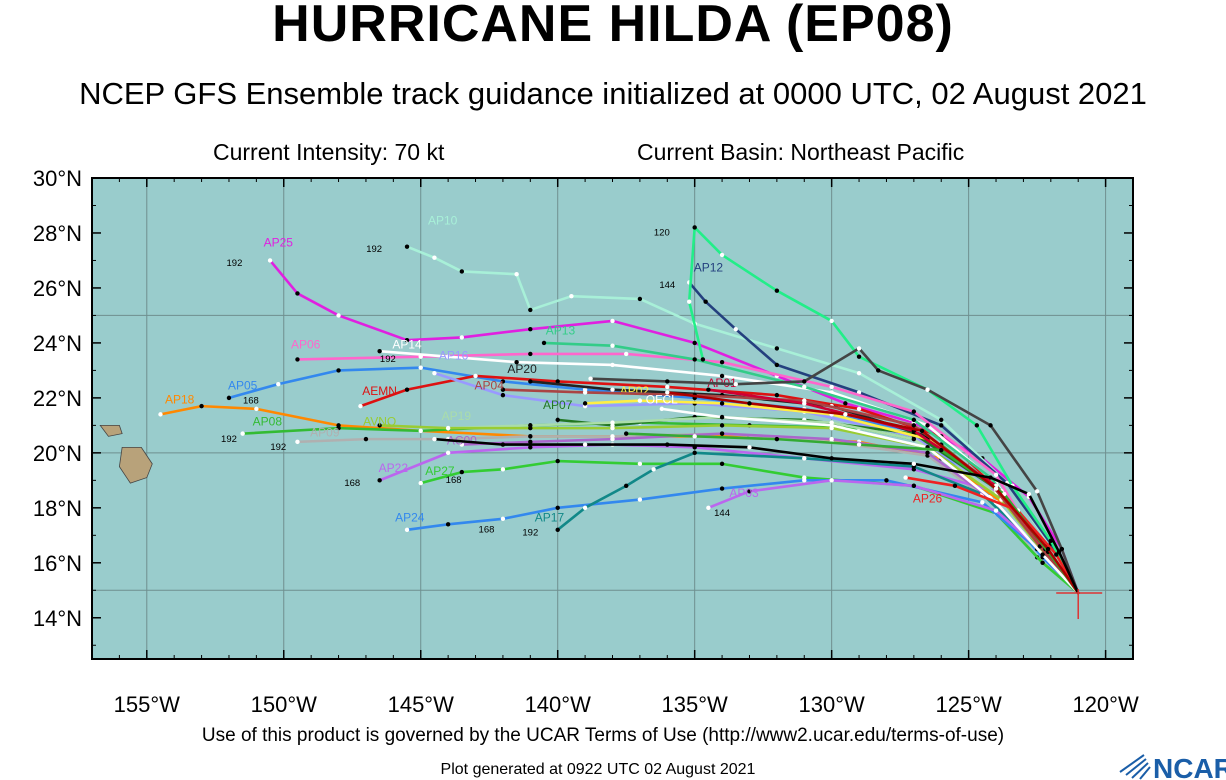  Describe the element at coordinates (613, 26) in the screenshot. I see `page-title: HURRICANE HILDA (EP08)` at that location.